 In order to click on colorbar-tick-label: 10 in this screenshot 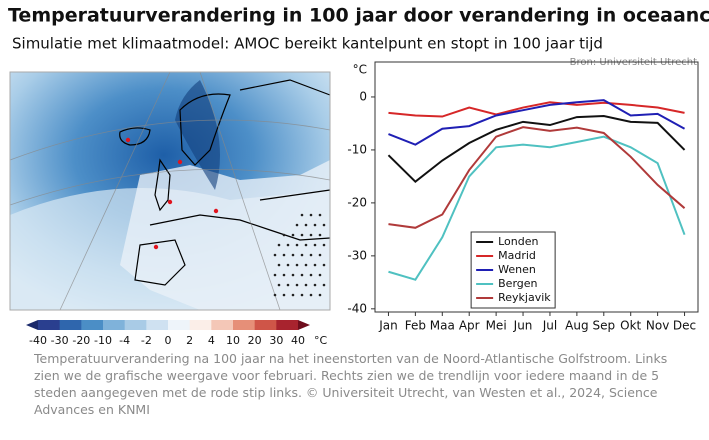, I will do `click(233, 340)`.